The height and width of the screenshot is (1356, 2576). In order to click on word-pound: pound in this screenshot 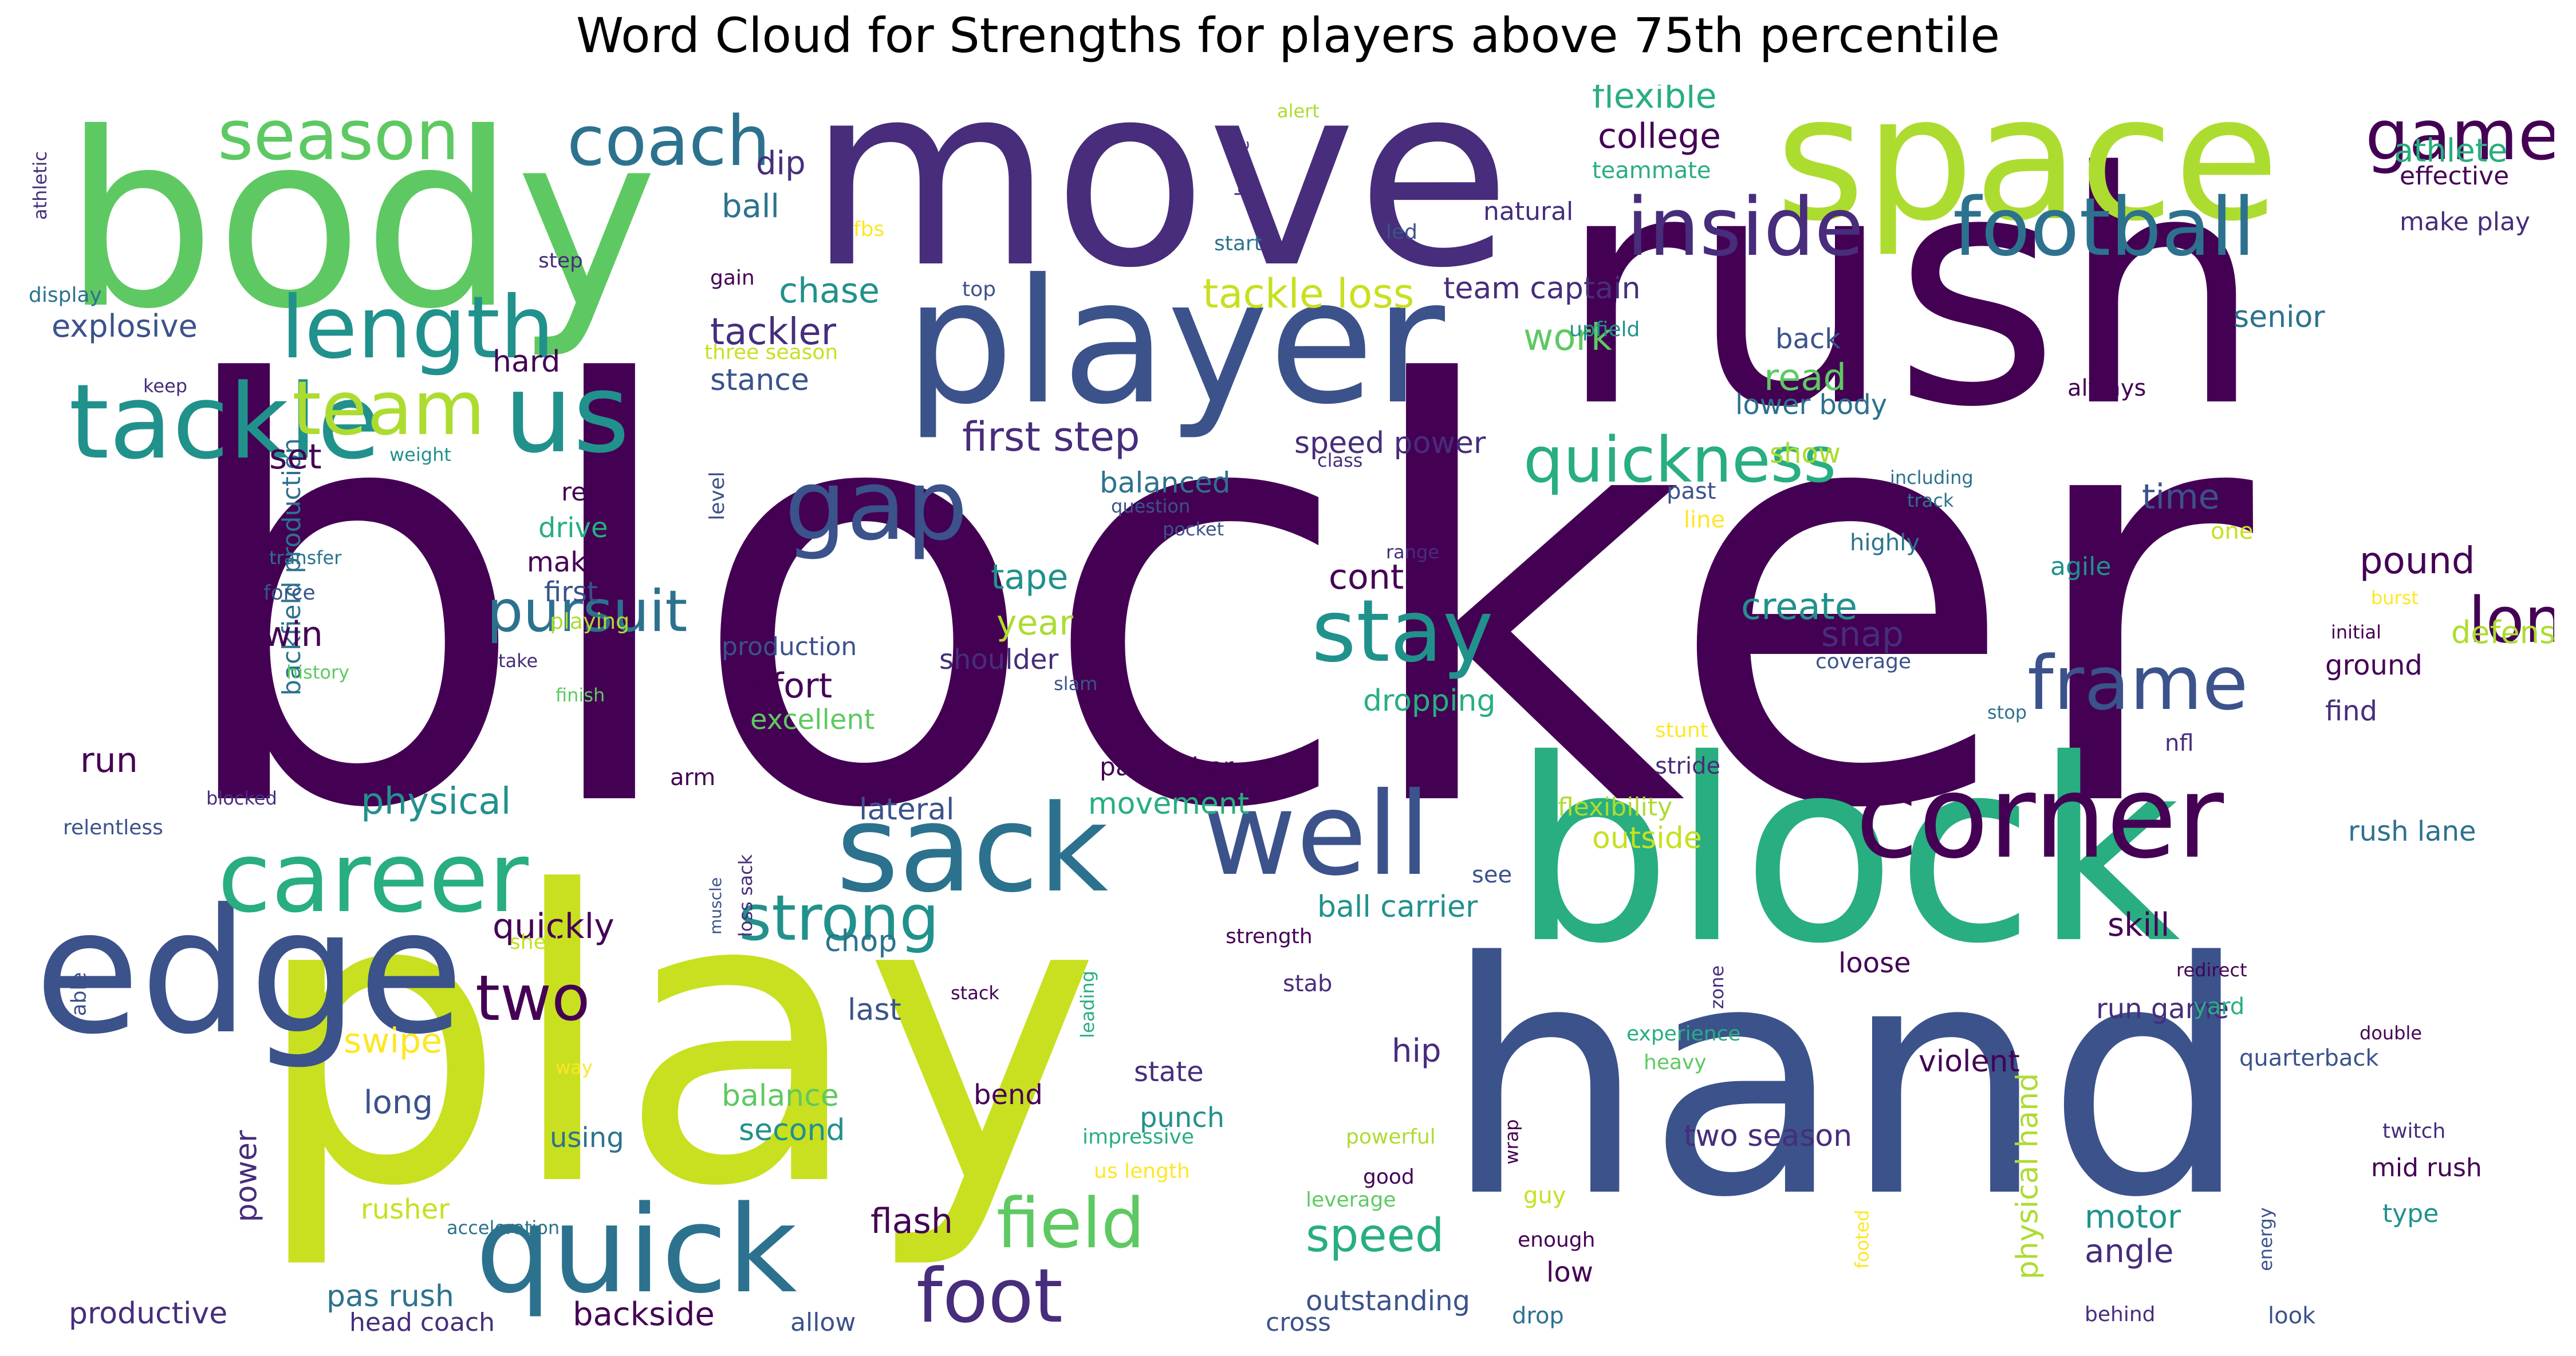, I will do `click(2418, 561)`.